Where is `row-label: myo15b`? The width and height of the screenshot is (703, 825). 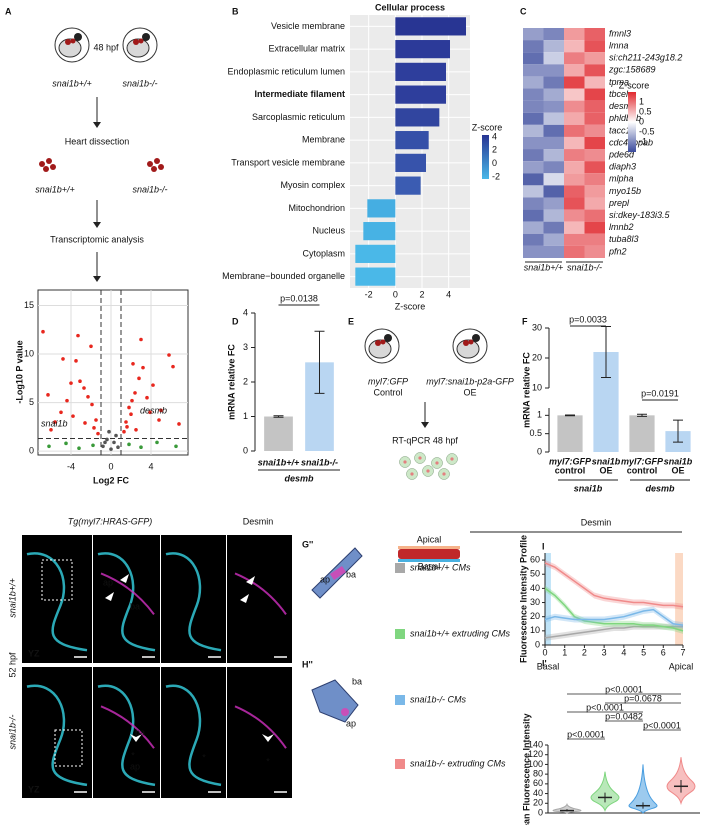
row-label: myo15b is located at coordinates (625, 191).